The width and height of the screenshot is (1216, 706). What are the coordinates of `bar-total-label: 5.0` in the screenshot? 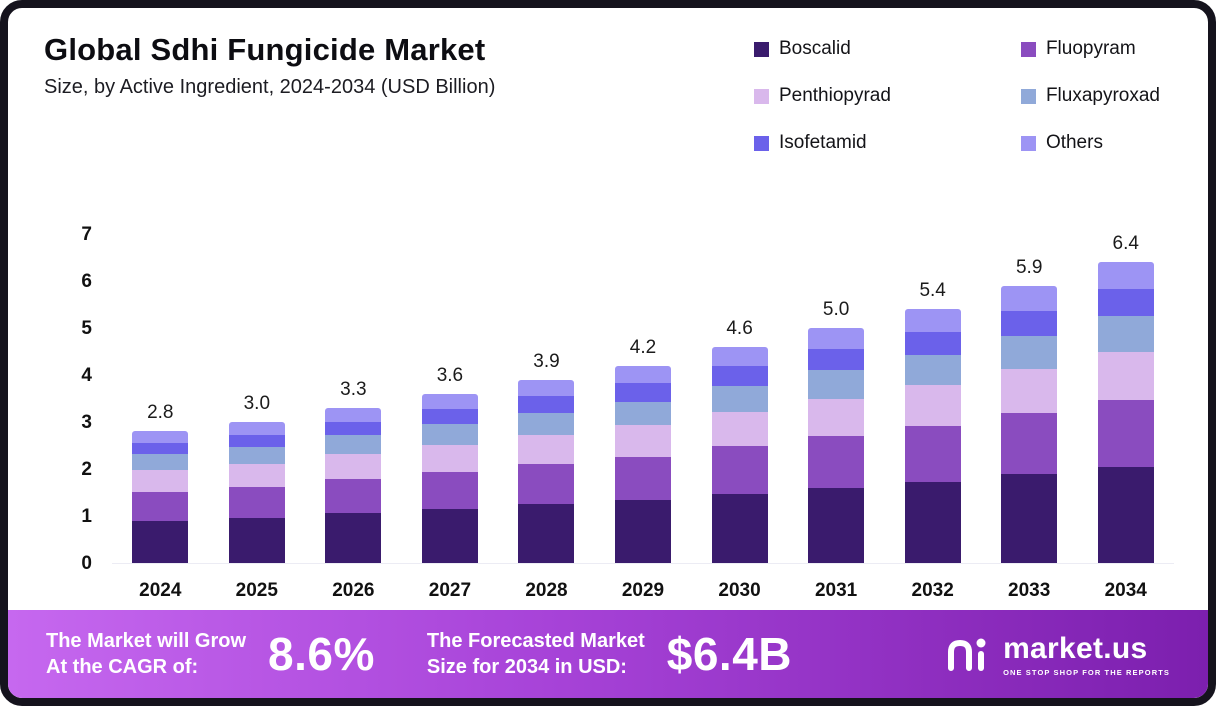 It's located at (836, 310).